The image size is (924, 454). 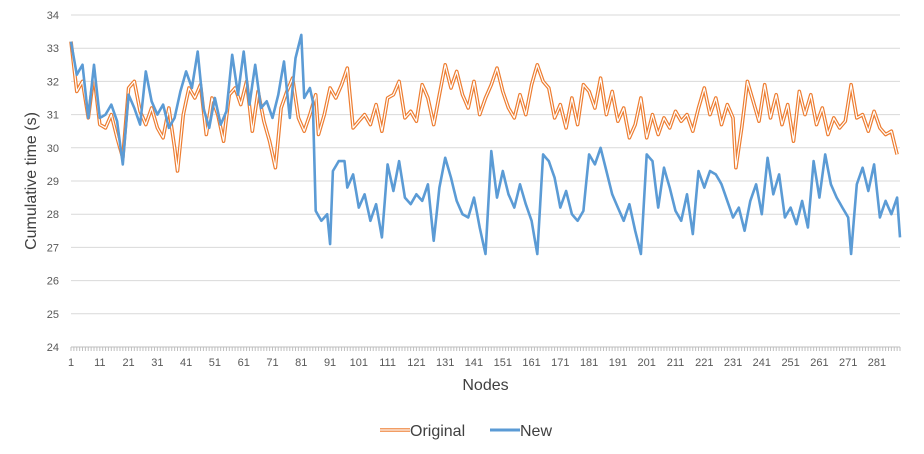 What do you see at coordinates (330, 363) in the screenshot?
I see `x-tick-label: 91` at bounding box center [330, 363].